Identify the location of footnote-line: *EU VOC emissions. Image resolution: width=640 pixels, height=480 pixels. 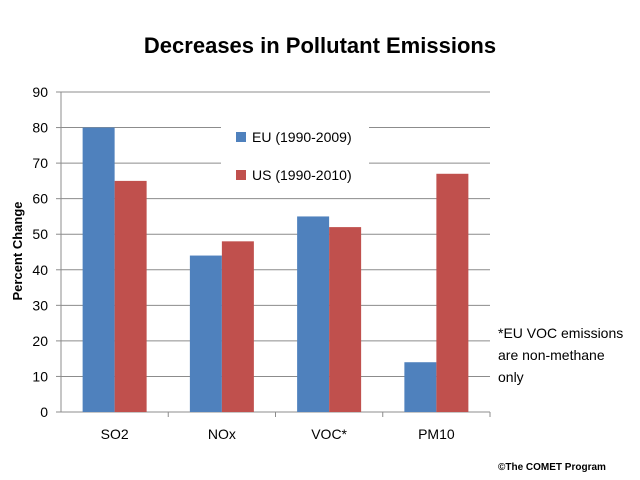
(561, 333).